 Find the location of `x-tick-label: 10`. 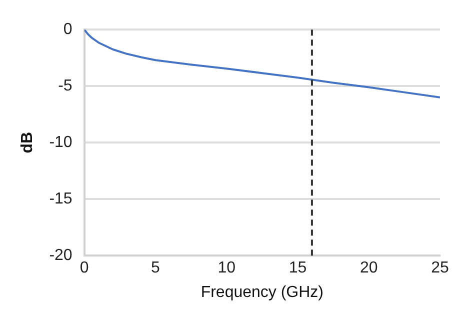

x-tick-label: 10 is located at coordinates (227, 268).